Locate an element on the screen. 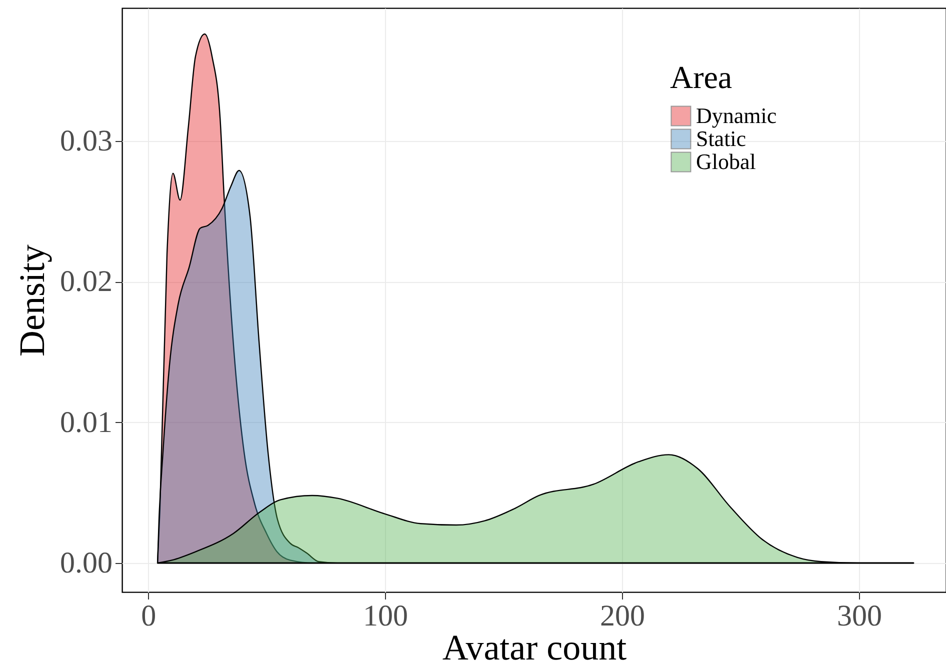 The width and height of the screenshot is (946, 664). y-tick-label: 0.03 is located at coordinates (86, 141).